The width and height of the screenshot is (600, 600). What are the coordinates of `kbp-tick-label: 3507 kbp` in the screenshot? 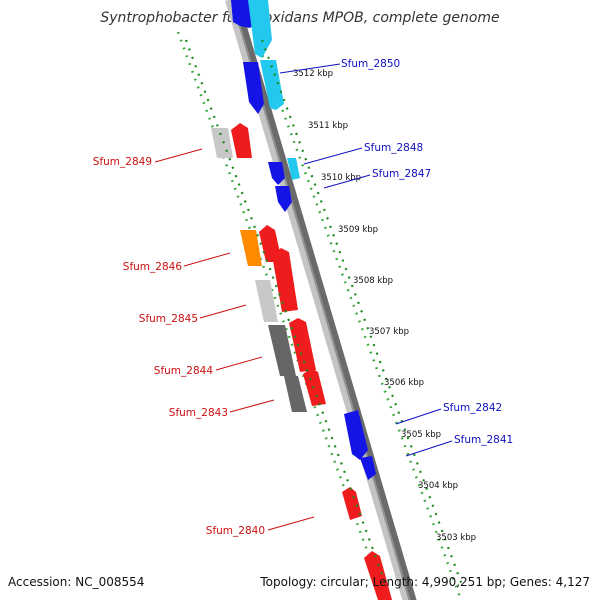 It's located at (389, 332).